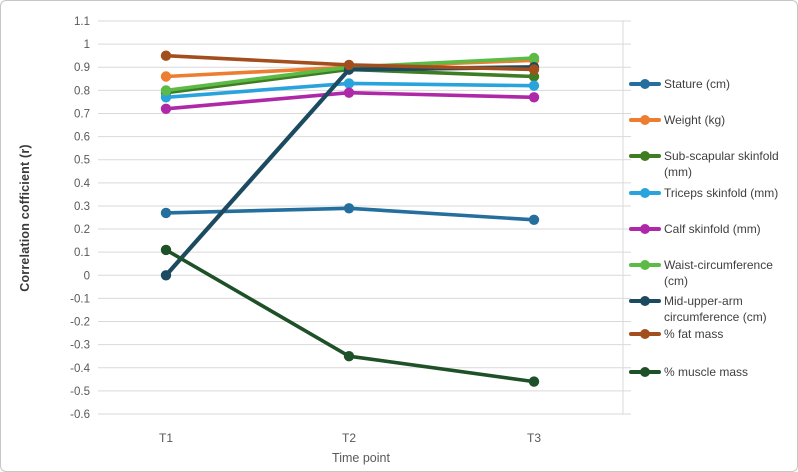  What do you see at coordinates (721, 164) in the screenshot?
I see `legend-label: Sub-scapular skinfold (mm)` at bounding box center [721, 164].